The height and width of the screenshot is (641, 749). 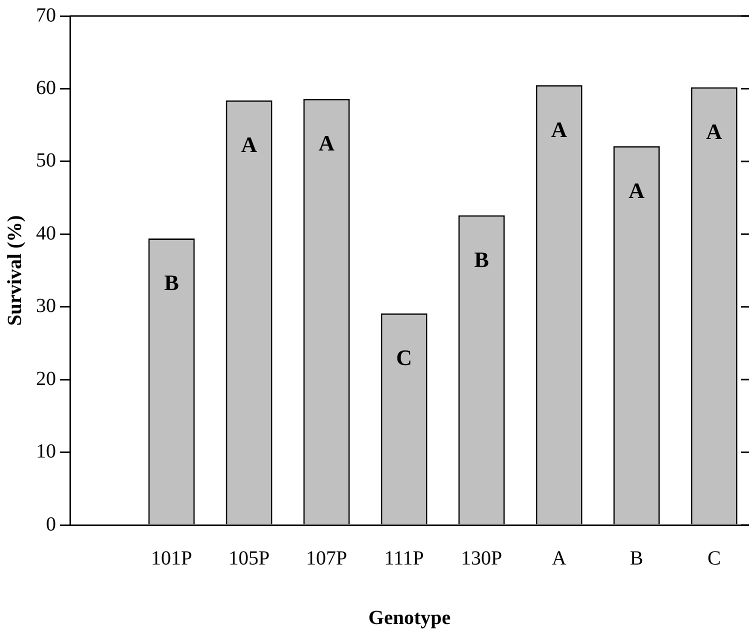 What do you see at coordinates (171, 558) in the screenshot?
I see `x-tick-label: 101P` at bounding box center [171, 558].